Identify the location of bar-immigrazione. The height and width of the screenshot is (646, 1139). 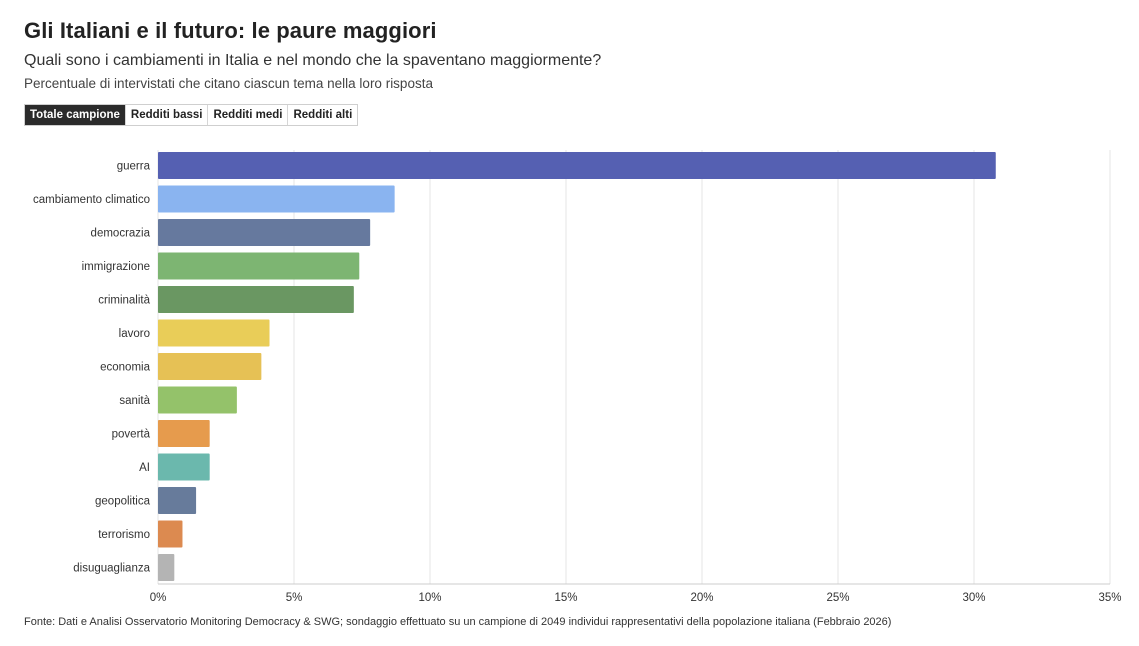
(259, 266).